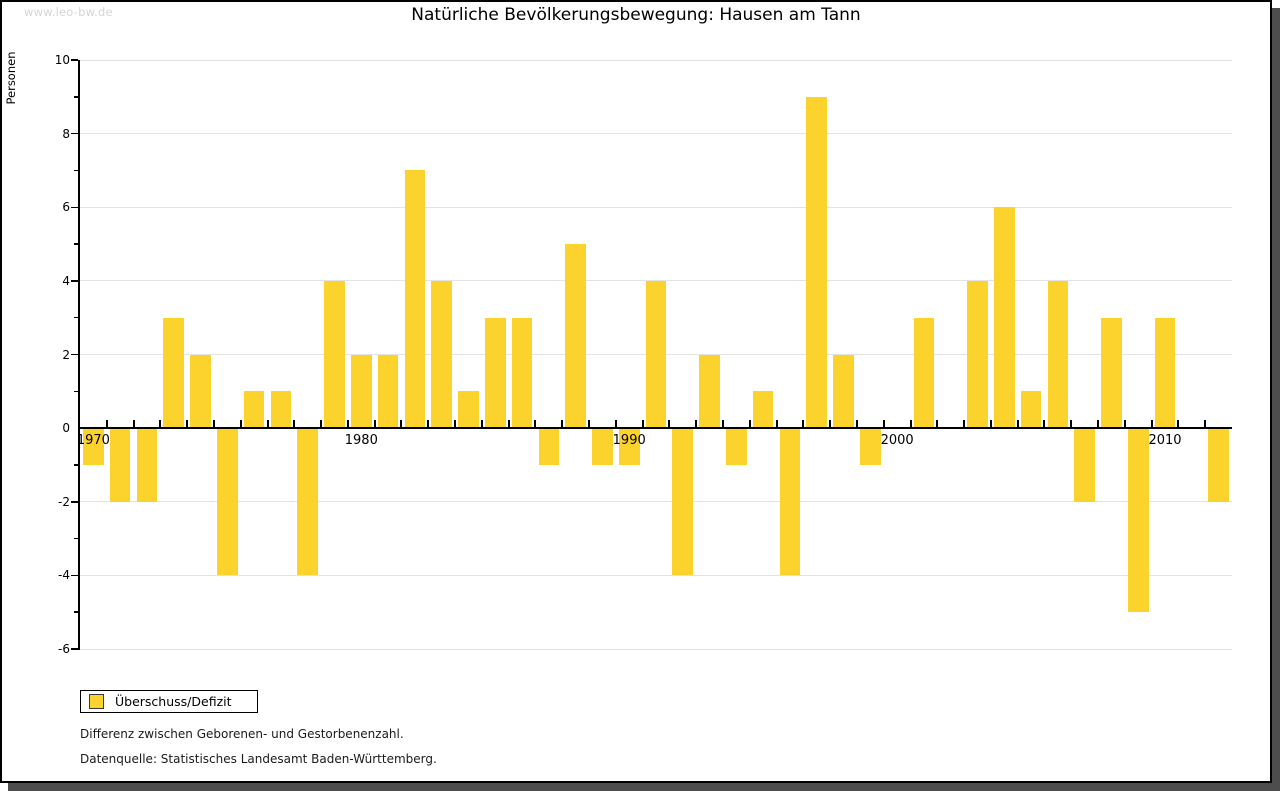 The height and width of the screenshot is (791, 1280). What do you see at coordinates (776, 424) in the screenshot?
I see `x-tick-1995-boundary` at bounding box center [776, 424].